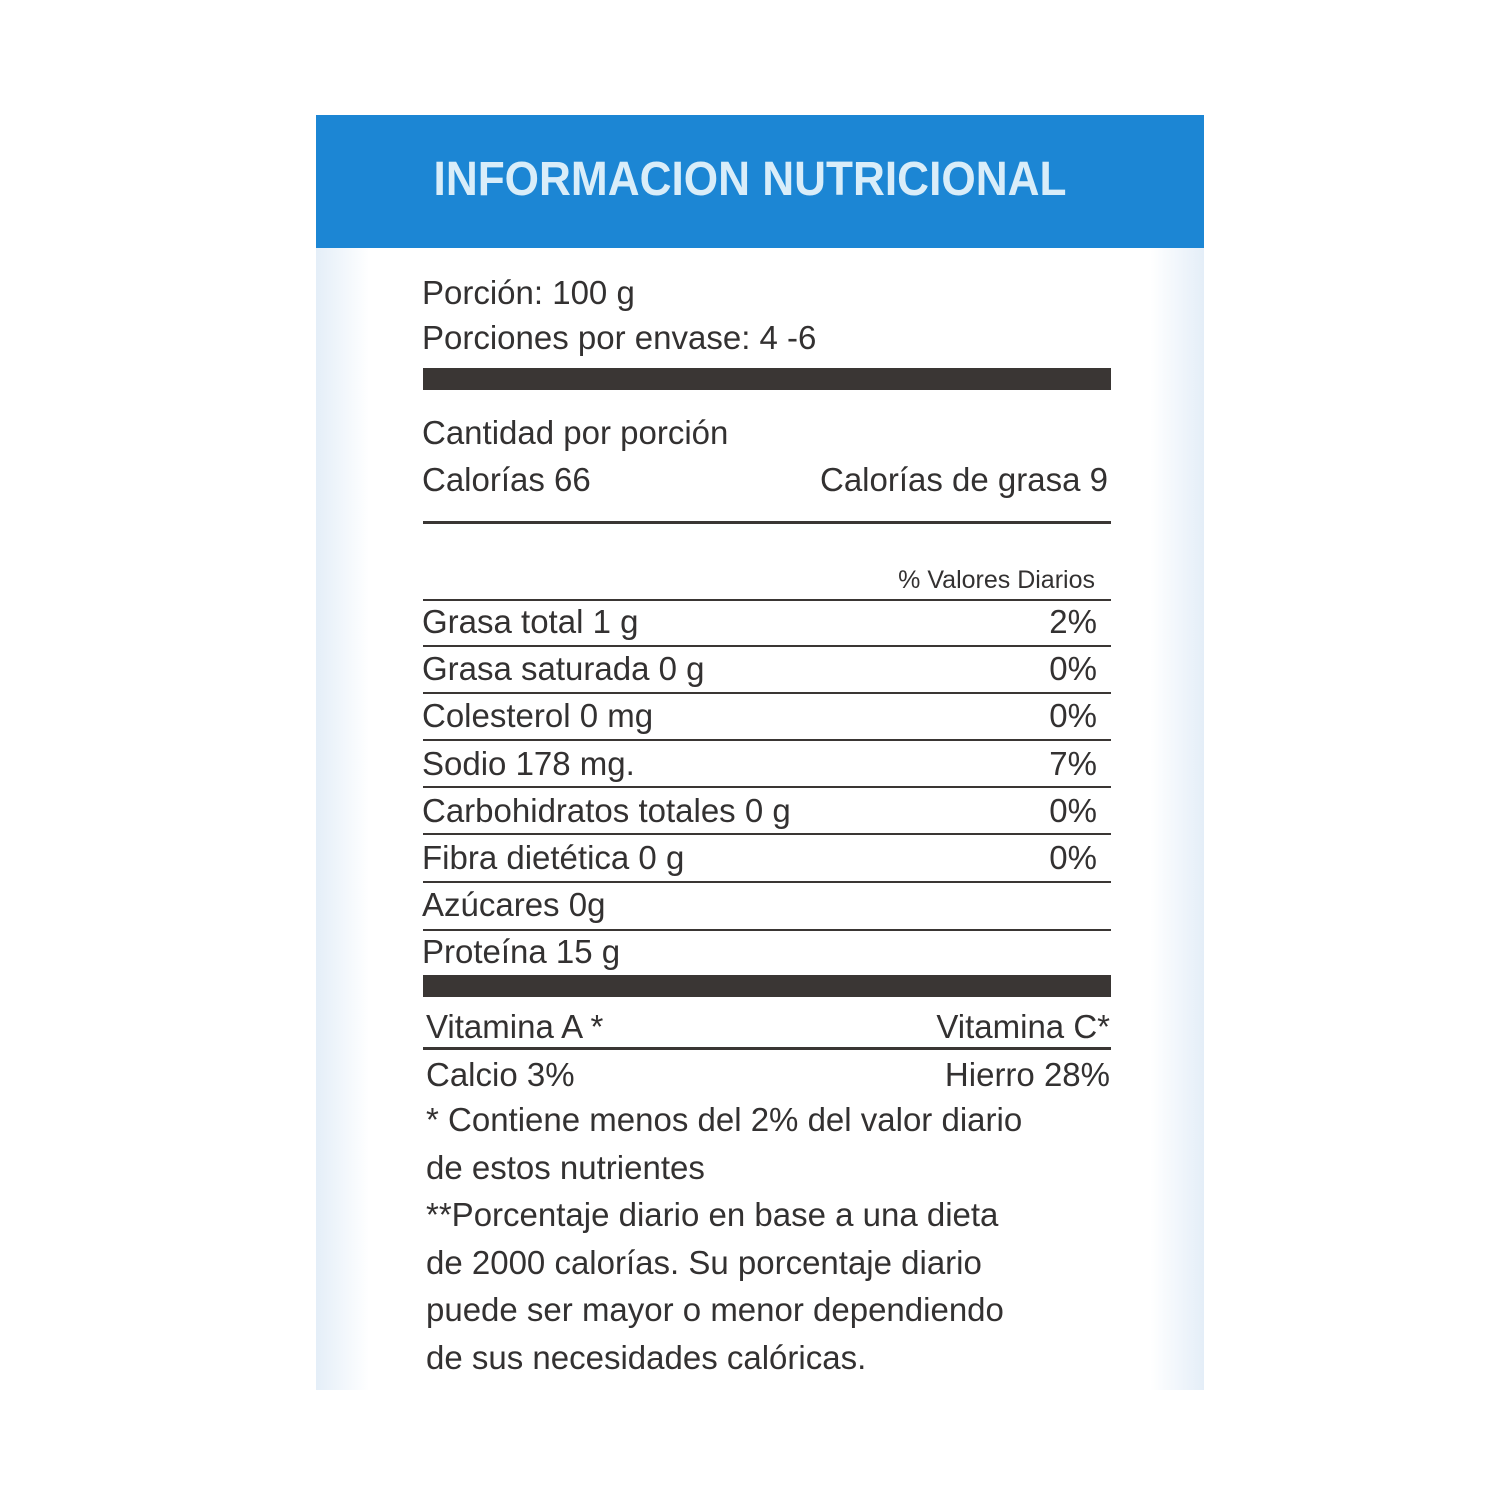  What do you see at coordinates (1073, 621) in the screenshot?
I see `nutrient-daily-value: 2%` at bounding box center [1073, 621].